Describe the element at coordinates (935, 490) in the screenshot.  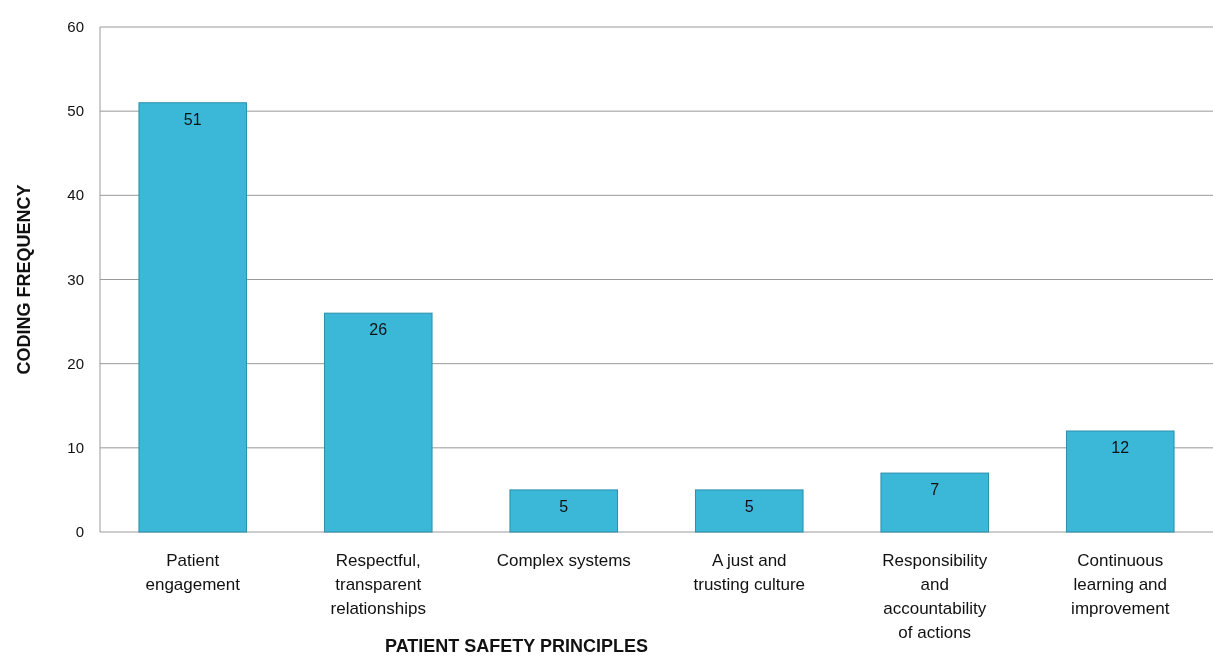
I see `data-label: 7` at that location.